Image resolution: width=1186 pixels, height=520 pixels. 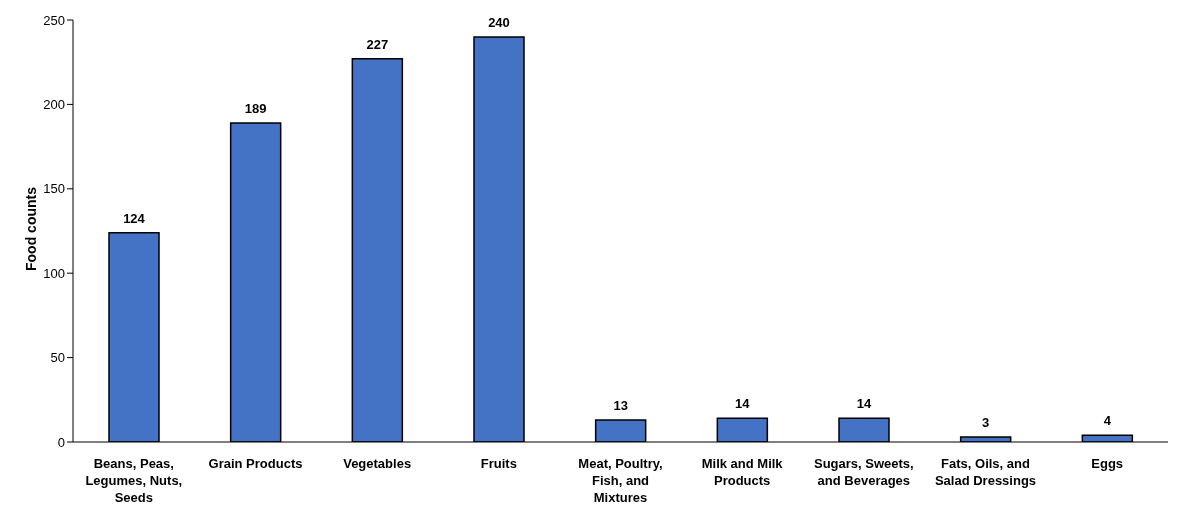 What do you see at coordinates (255, 108) in the screenshot?
I see `data-label: 189` at bounding box center [255, 108].